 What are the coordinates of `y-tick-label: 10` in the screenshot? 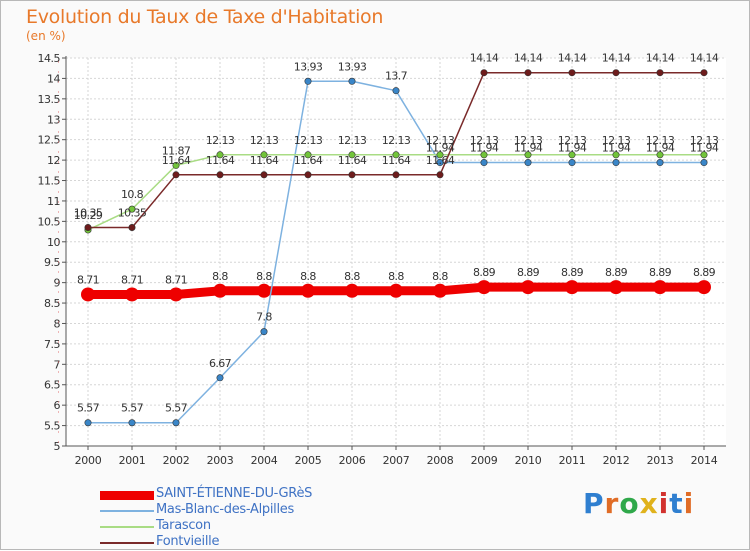 It's located at (53, 242).